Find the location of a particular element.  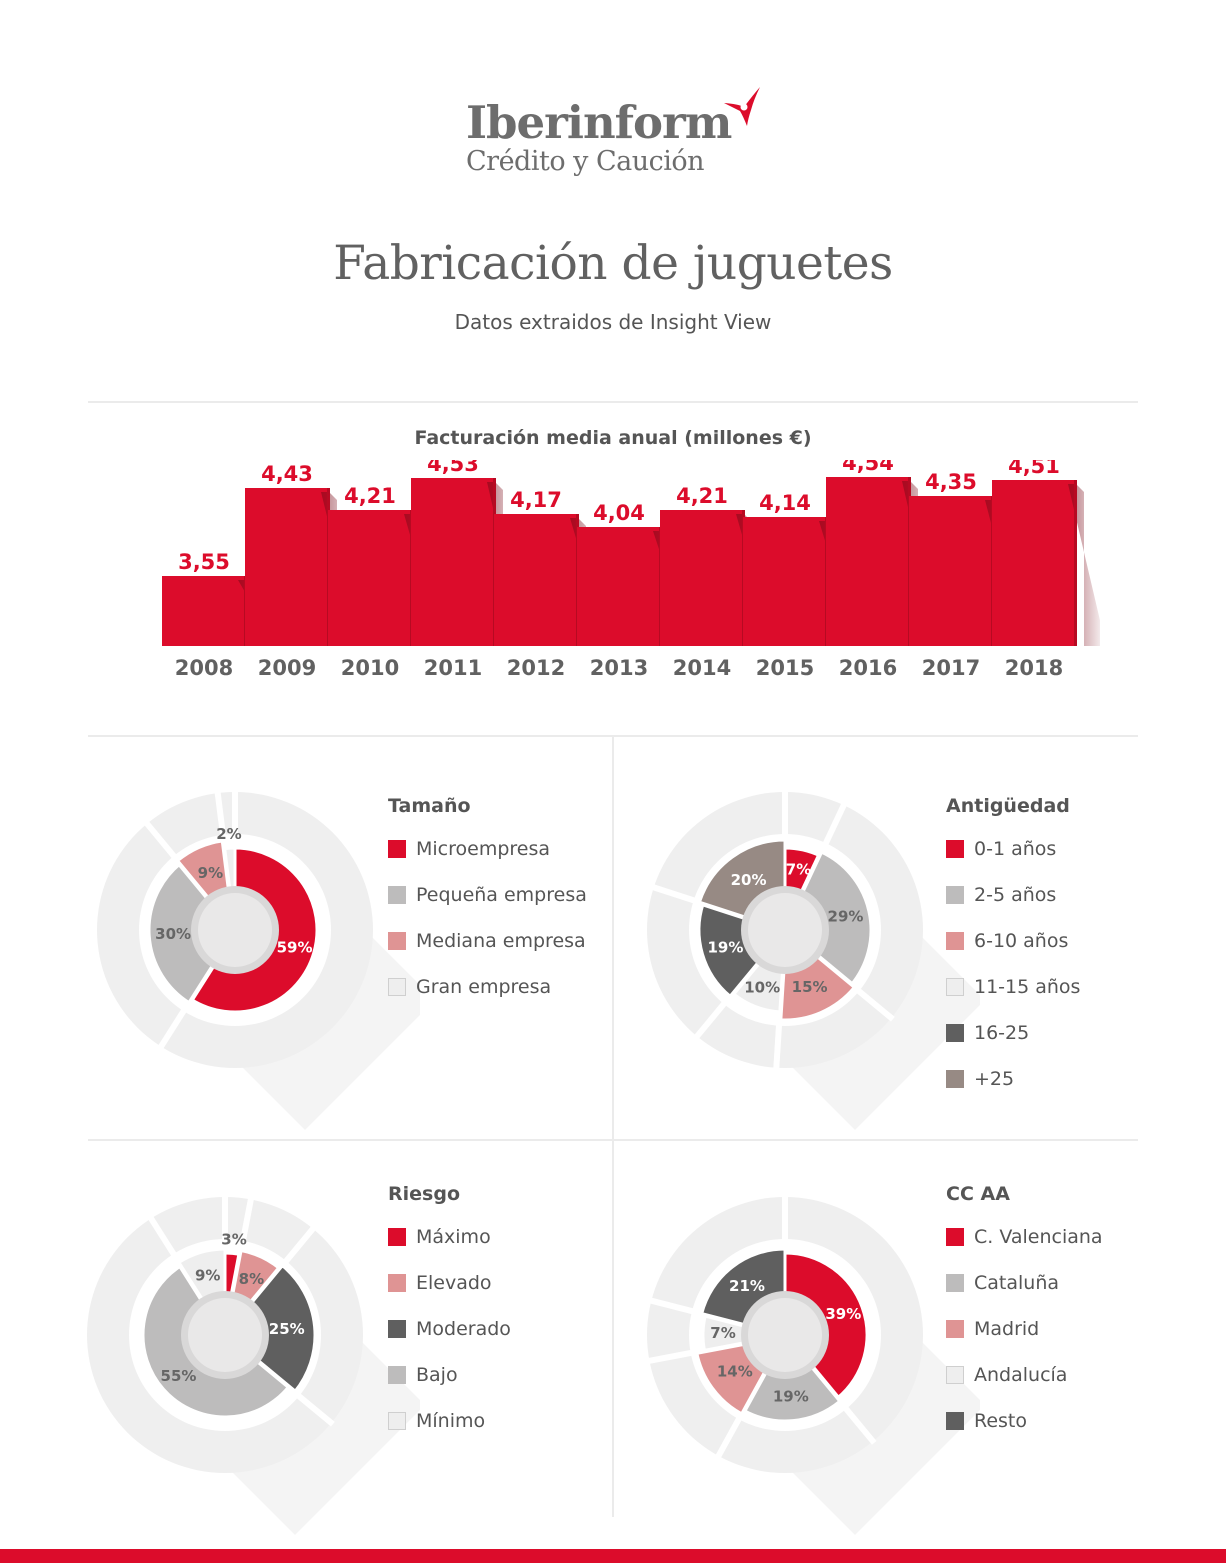

bar-category-label: 2015 is located at coordinates (785, 668).